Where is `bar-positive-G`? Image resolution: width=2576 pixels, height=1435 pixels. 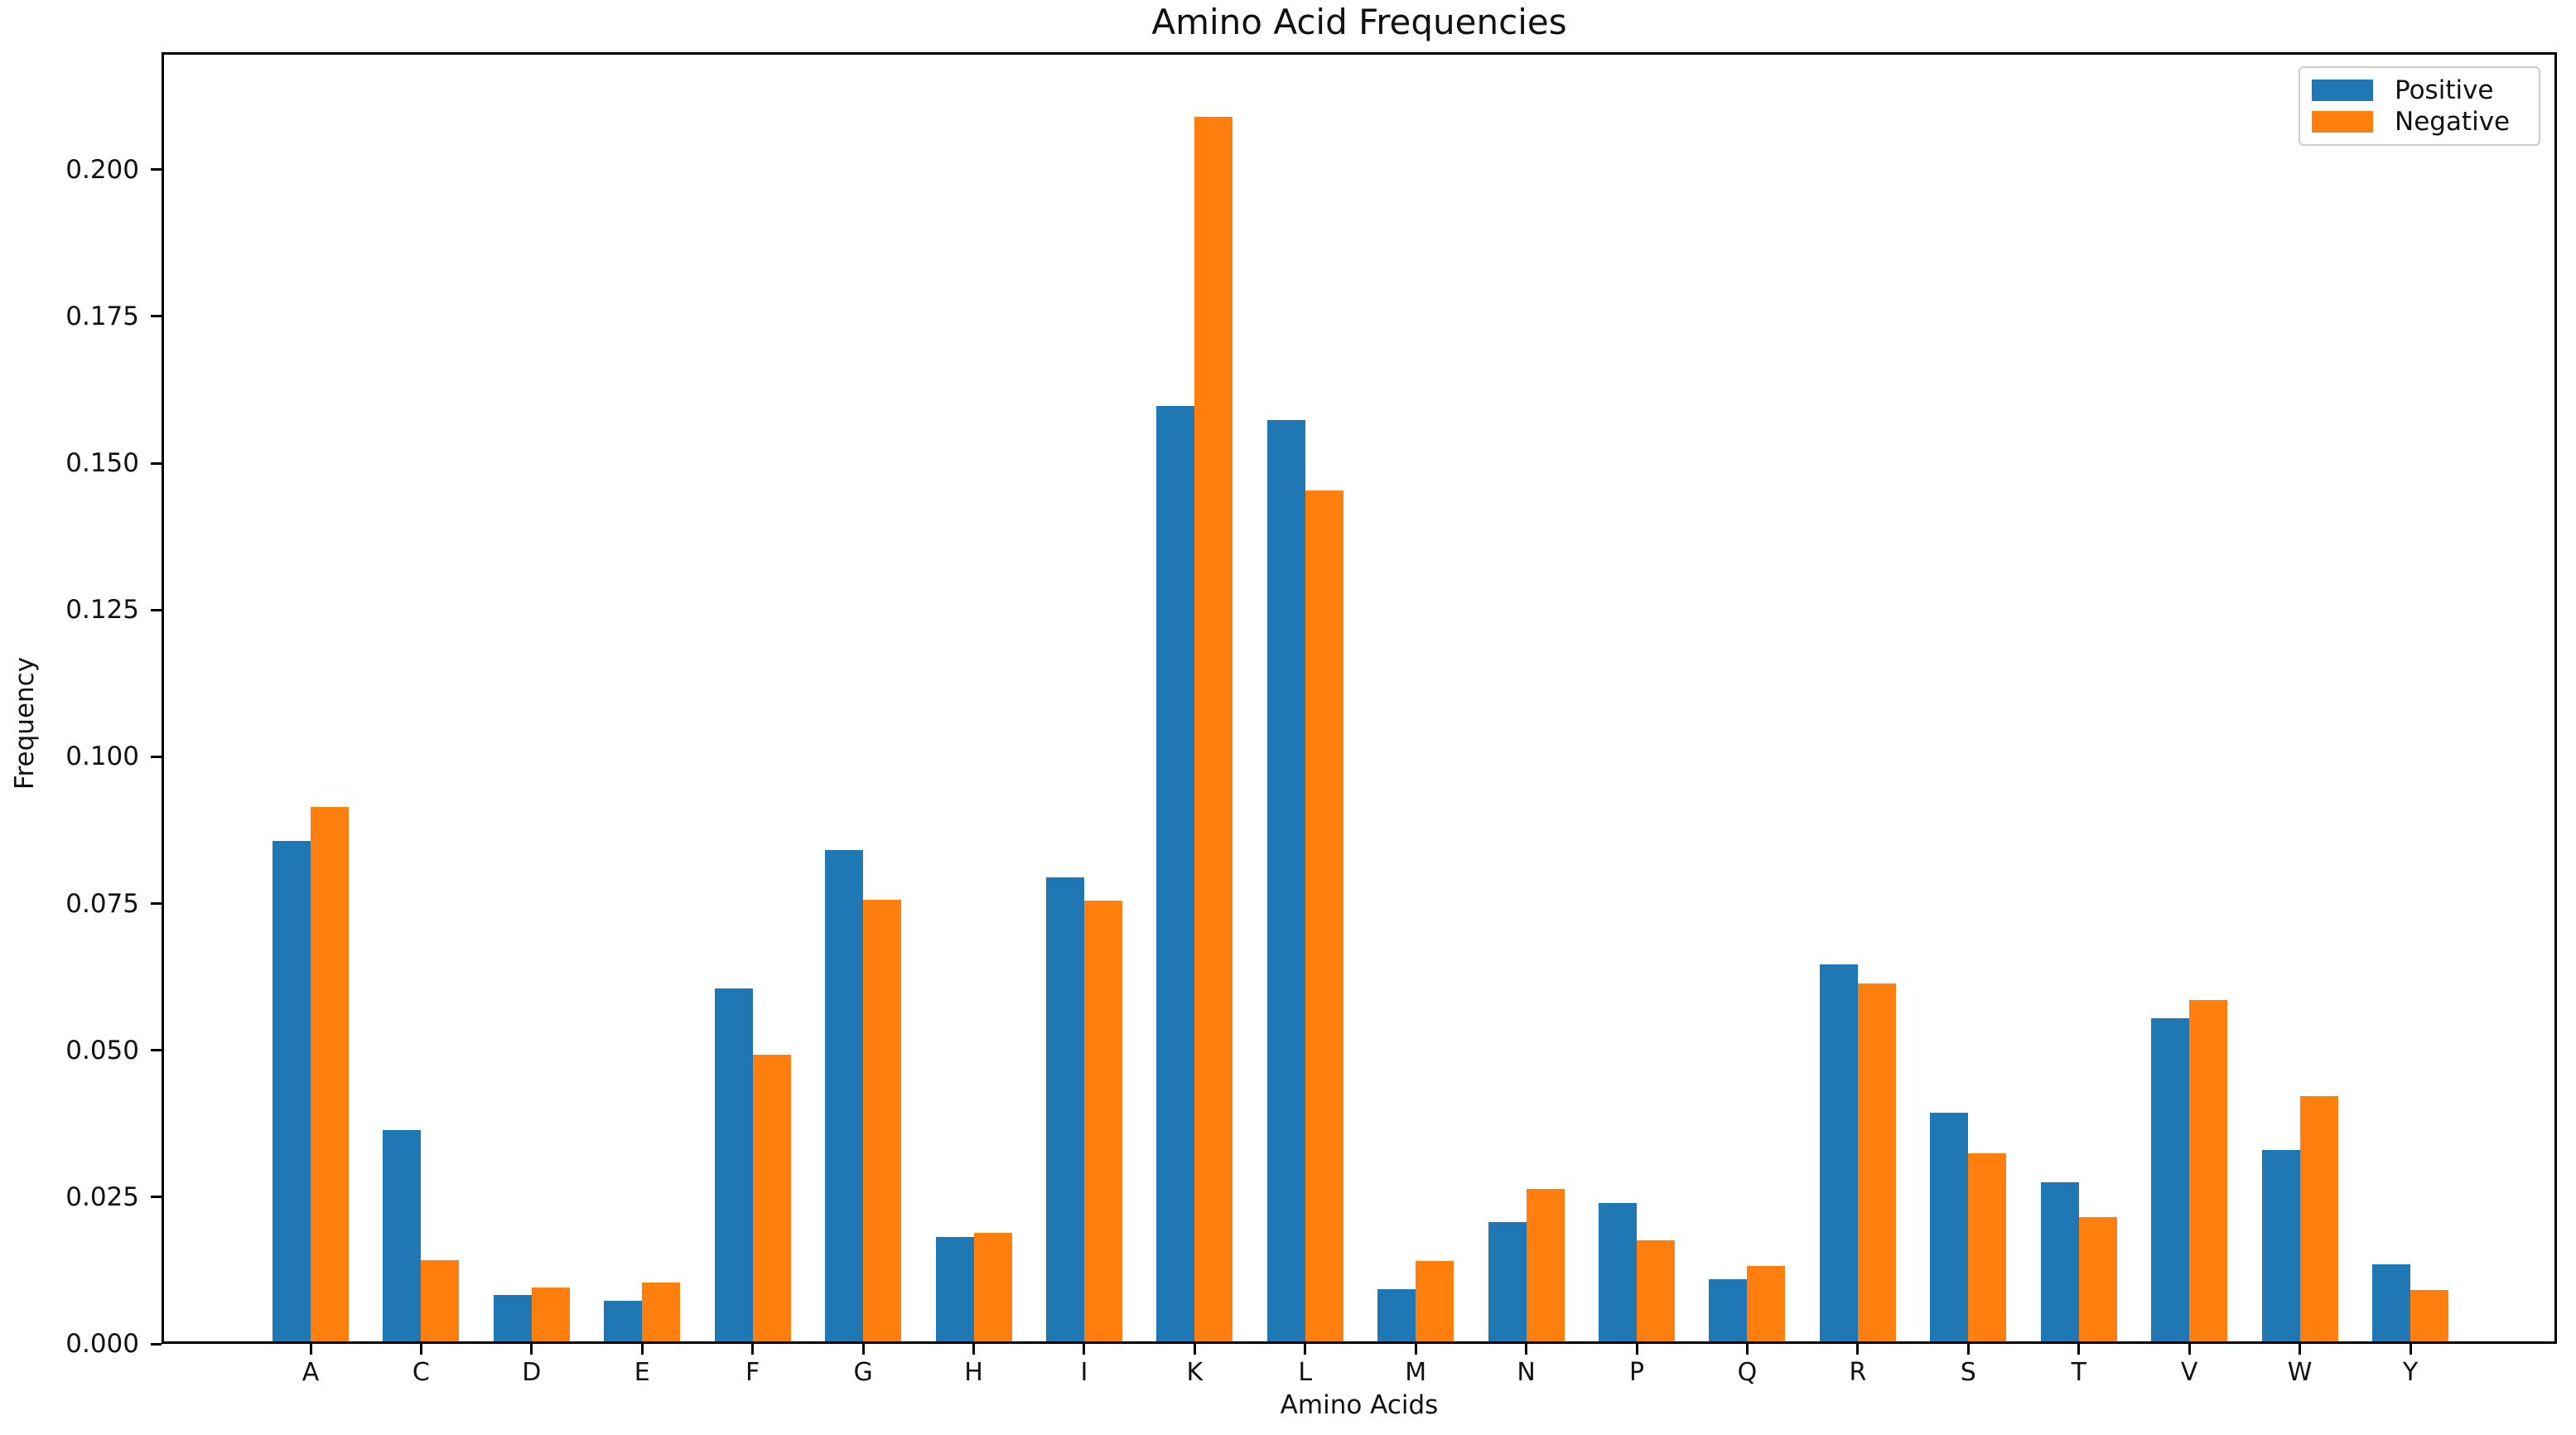
bar-positive-G is located at coordinates (844, 1095).